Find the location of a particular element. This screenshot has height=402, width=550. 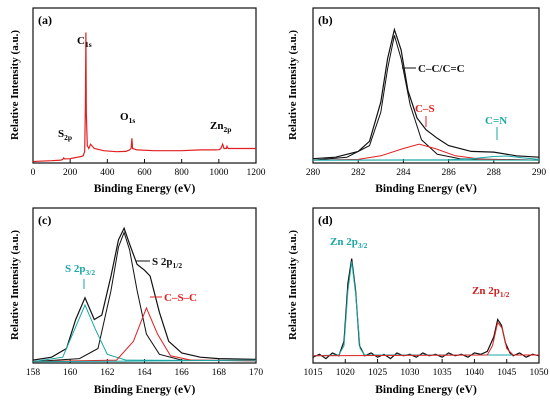

panel-b-cc-label: C–C/C=C is located at coordinates (441, 69).